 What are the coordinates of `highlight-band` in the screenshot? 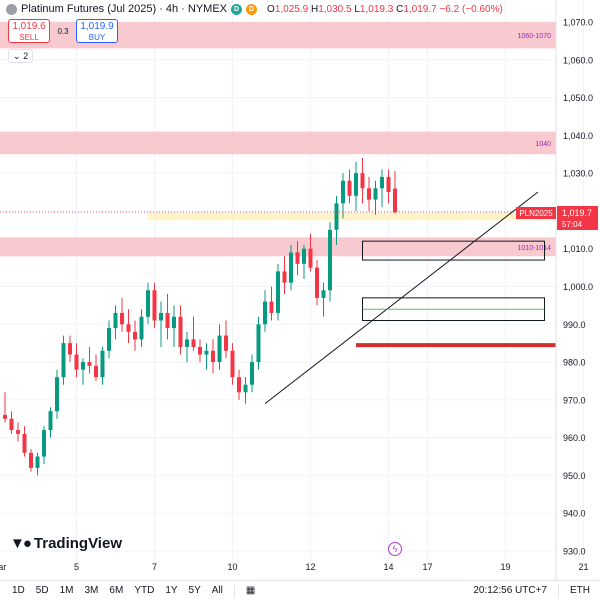 It's located at (352, 216).